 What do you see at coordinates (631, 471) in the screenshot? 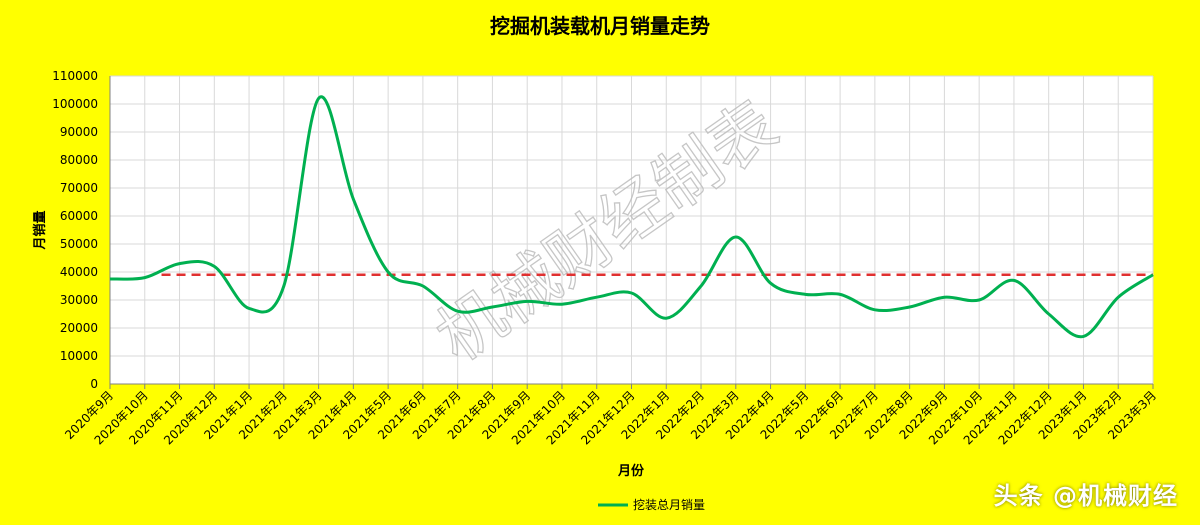
I see `x-axis-label: 月份` at bounding box center [631, 471].